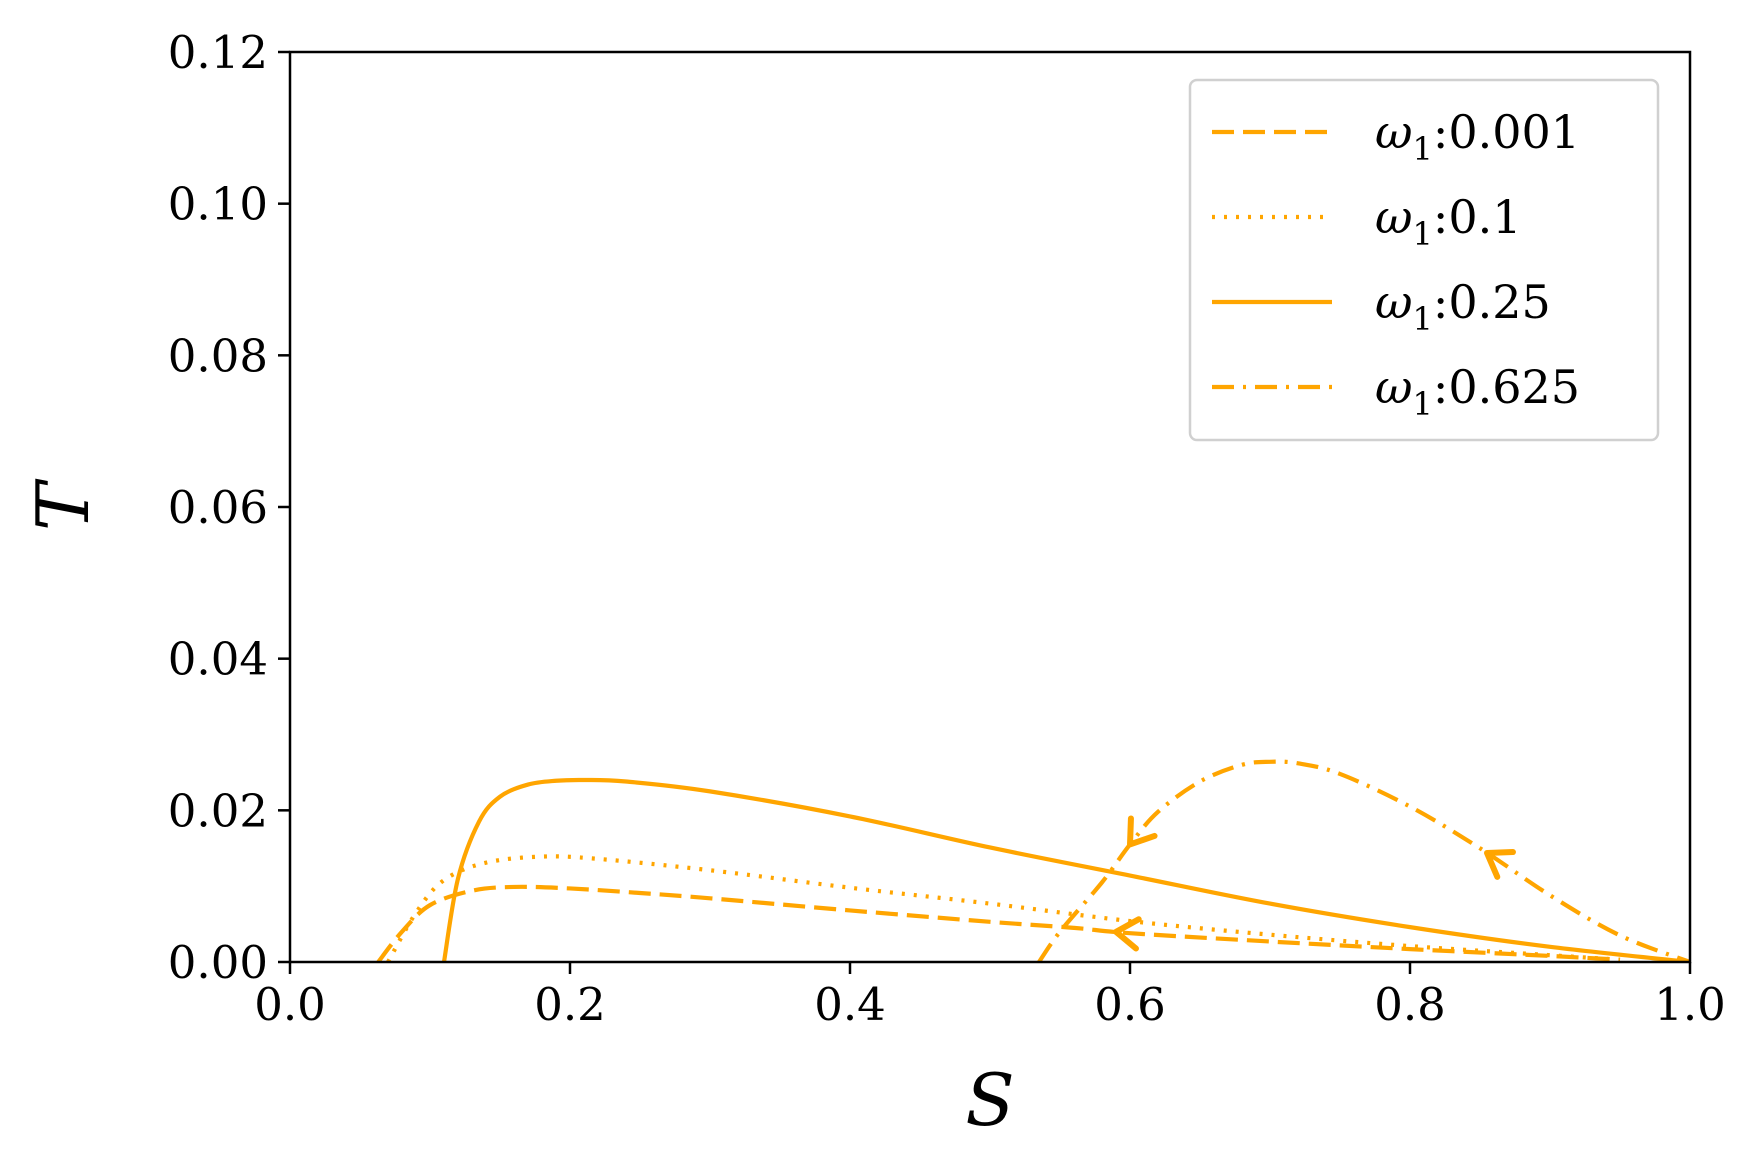  Describe the element at coordinates (1690, 1004) in the screenshot. I see `x-tick-label: 1.0` at that location.